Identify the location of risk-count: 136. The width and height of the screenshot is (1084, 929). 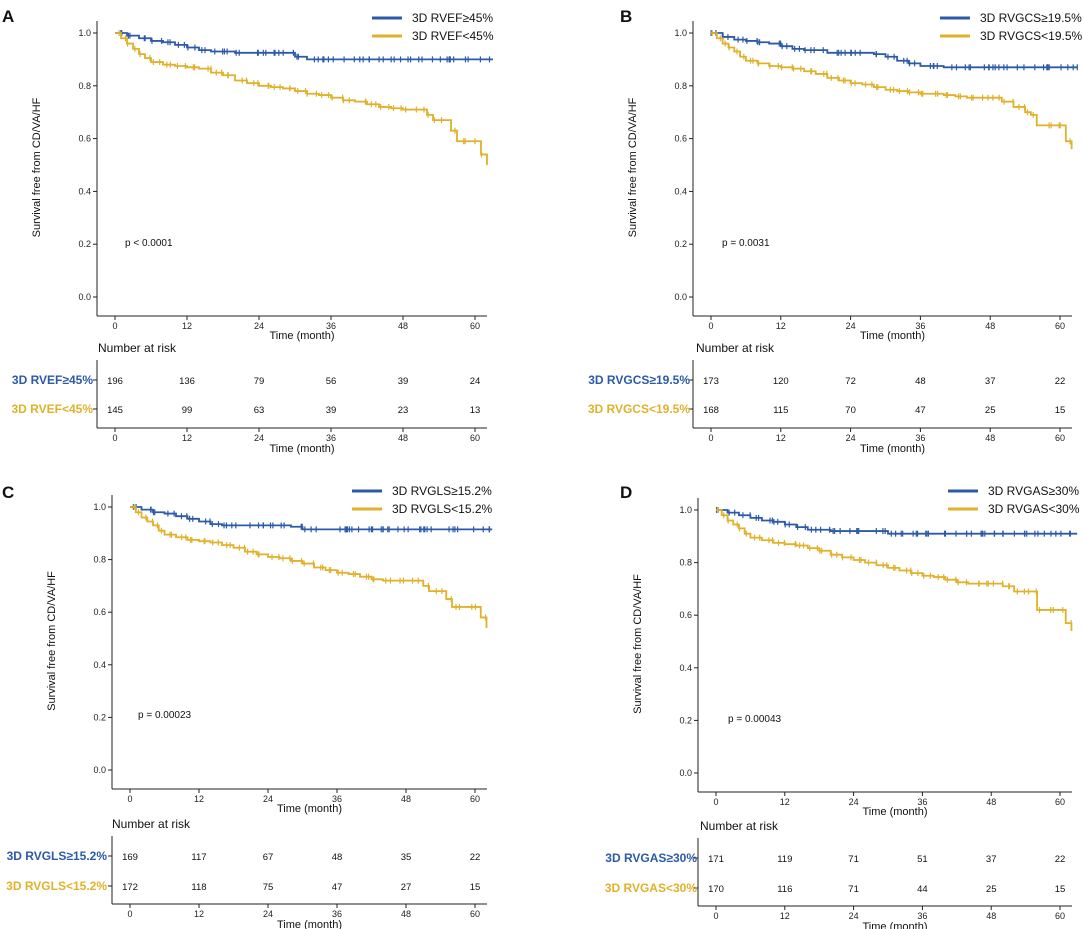
(187, 381).